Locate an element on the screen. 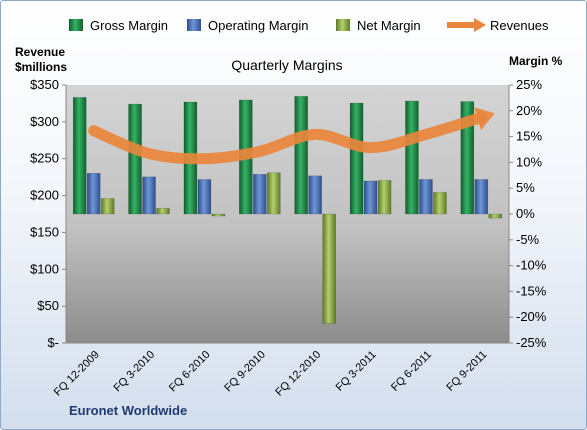 This screenshot has height=430, width=587. legend-swatch-operating is located at coordinates (194, 25).